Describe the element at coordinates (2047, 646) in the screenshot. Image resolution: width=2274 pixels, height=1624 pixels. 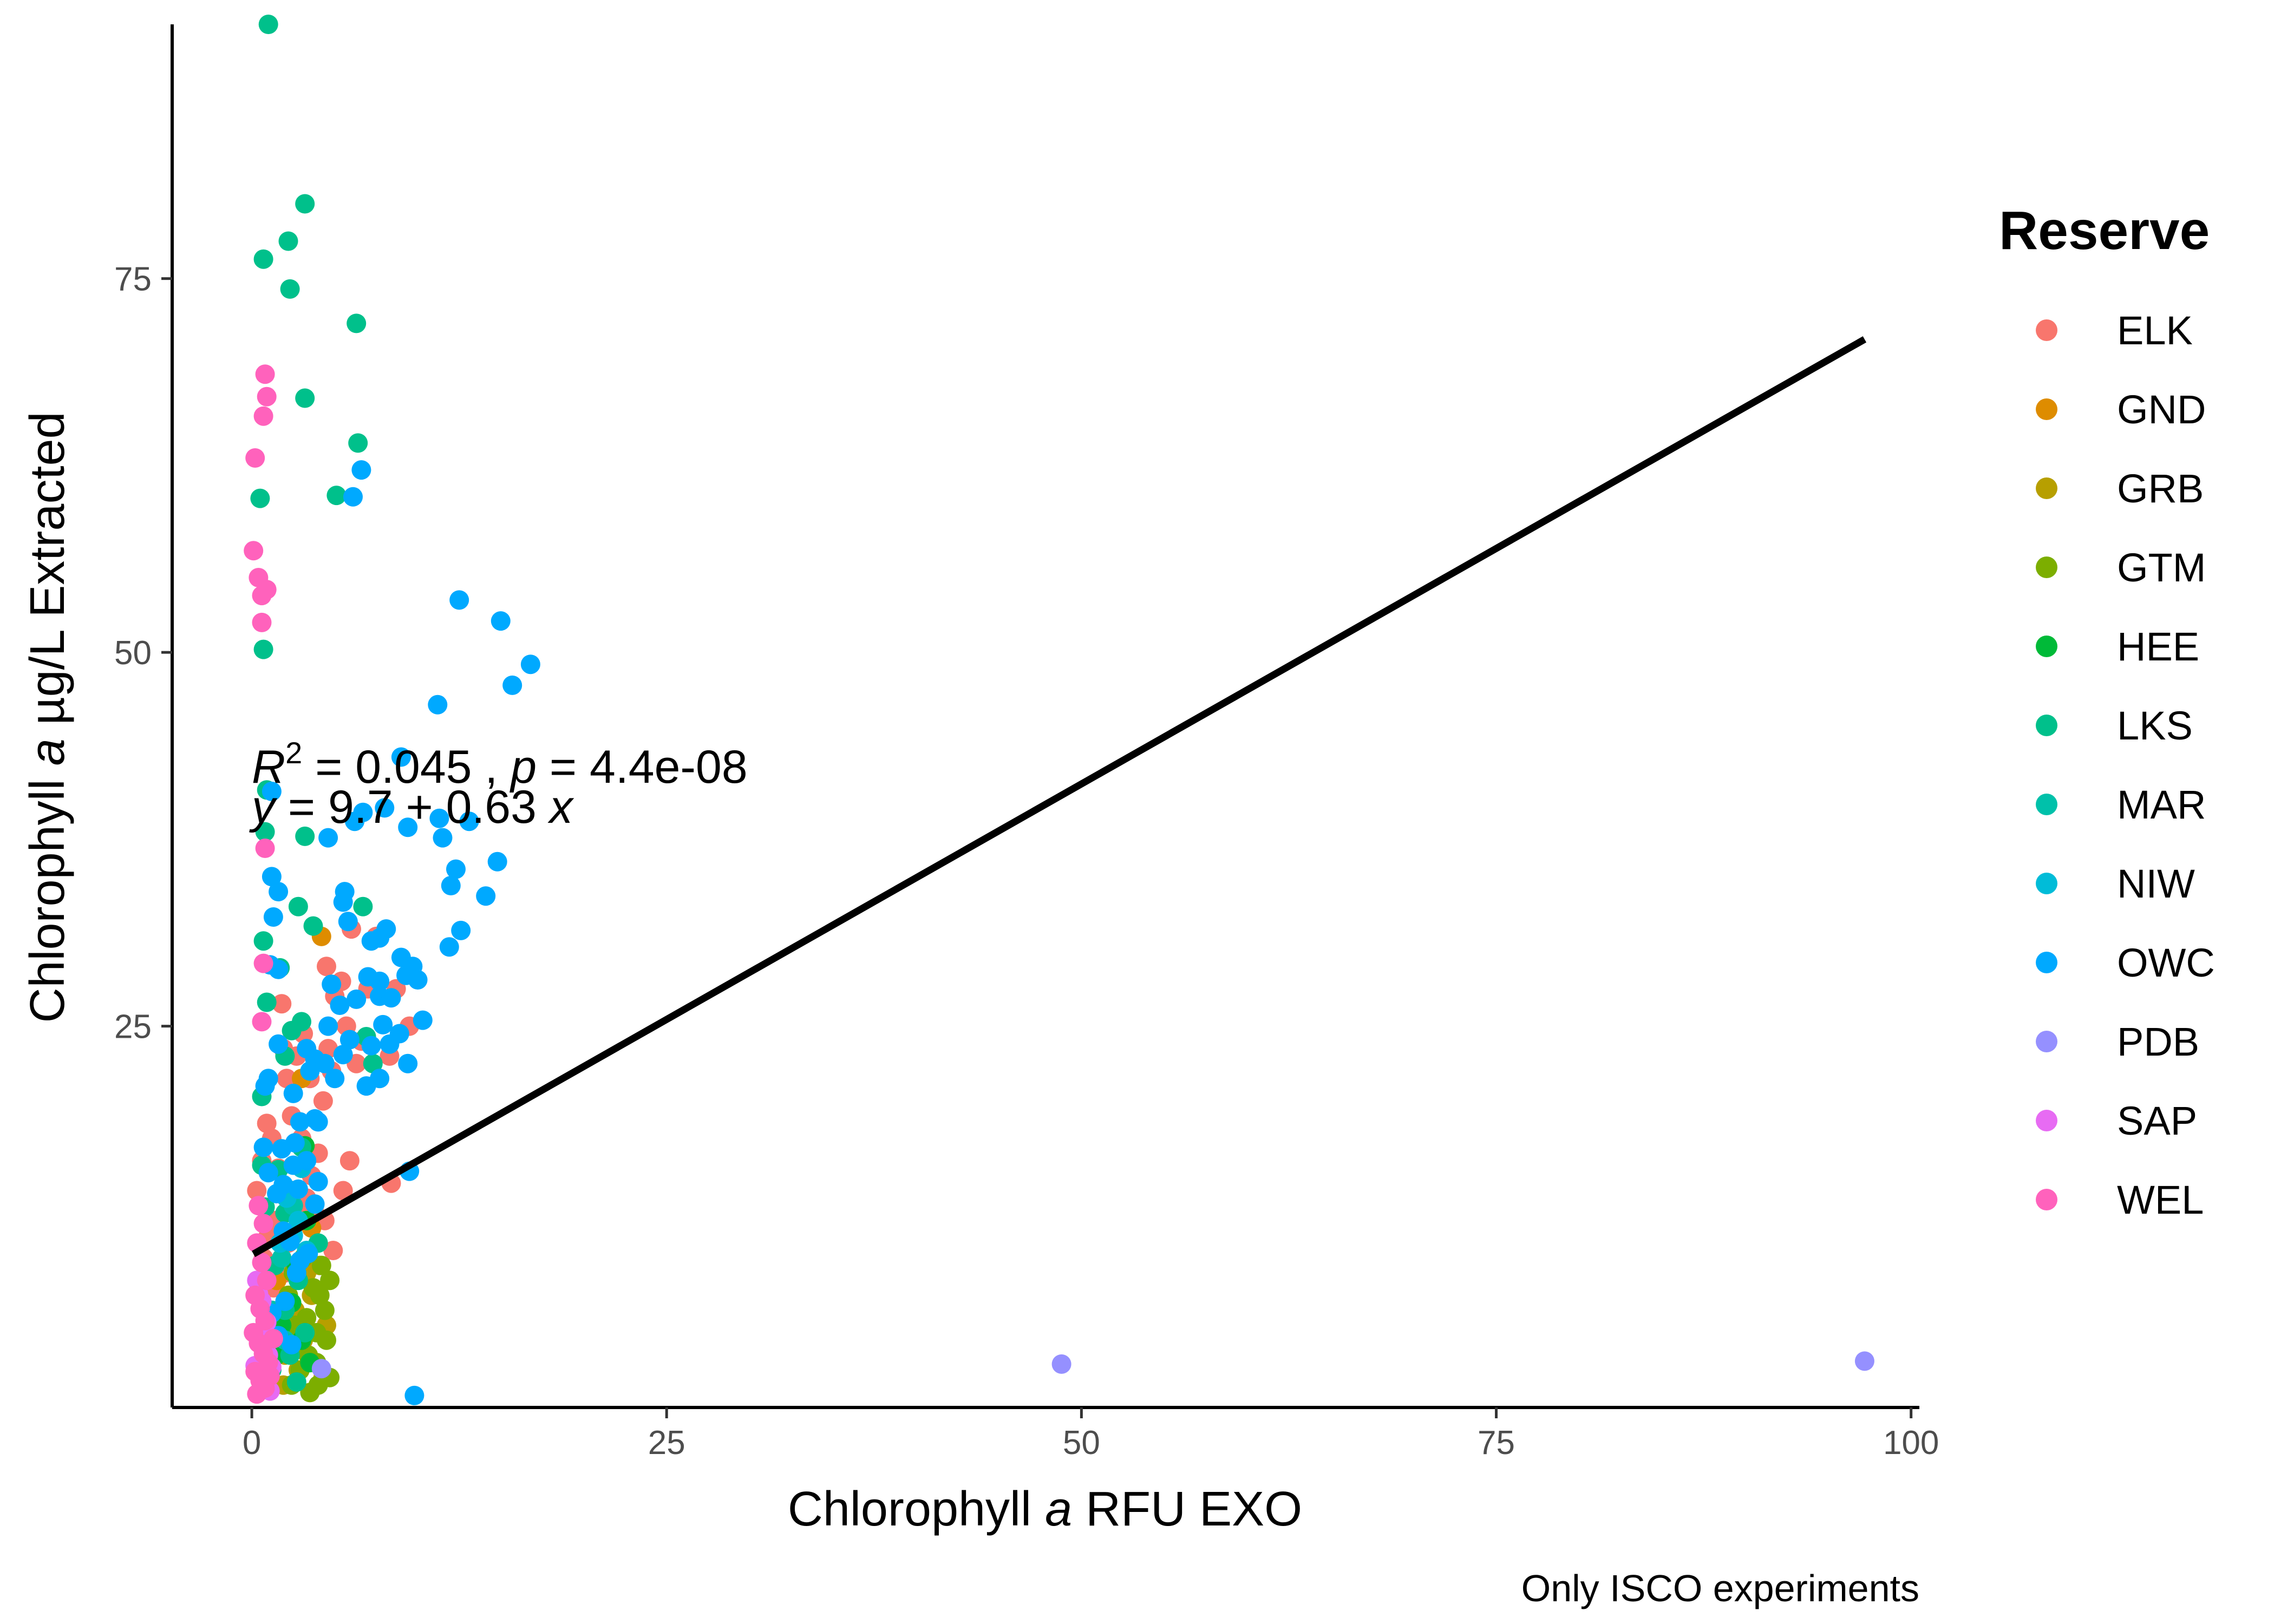
I see `legend-key-hee` at that location.